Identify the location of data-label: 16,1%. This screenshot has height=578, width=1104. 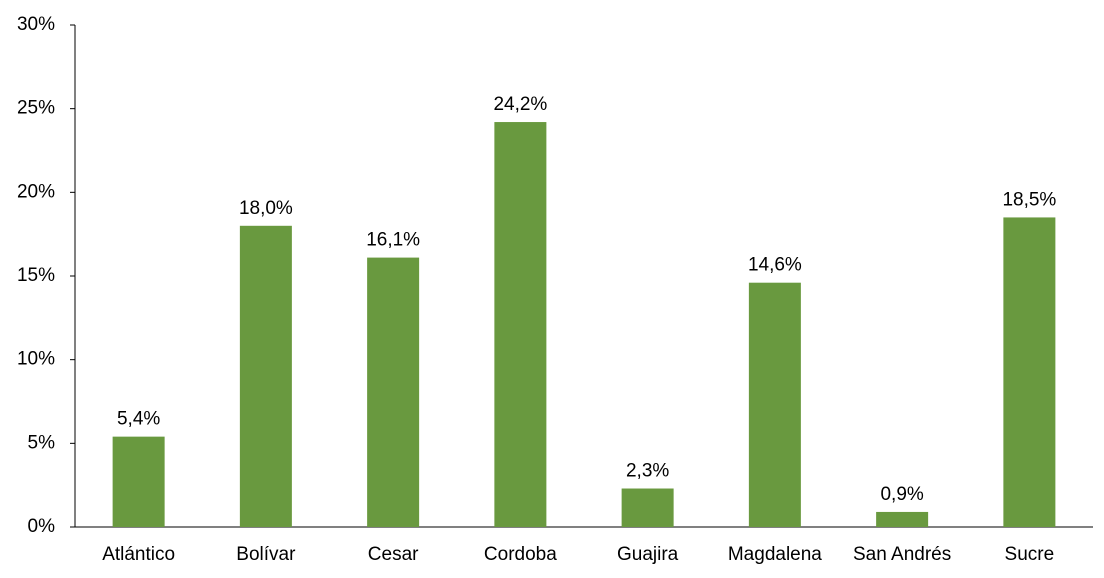
(393, 240).